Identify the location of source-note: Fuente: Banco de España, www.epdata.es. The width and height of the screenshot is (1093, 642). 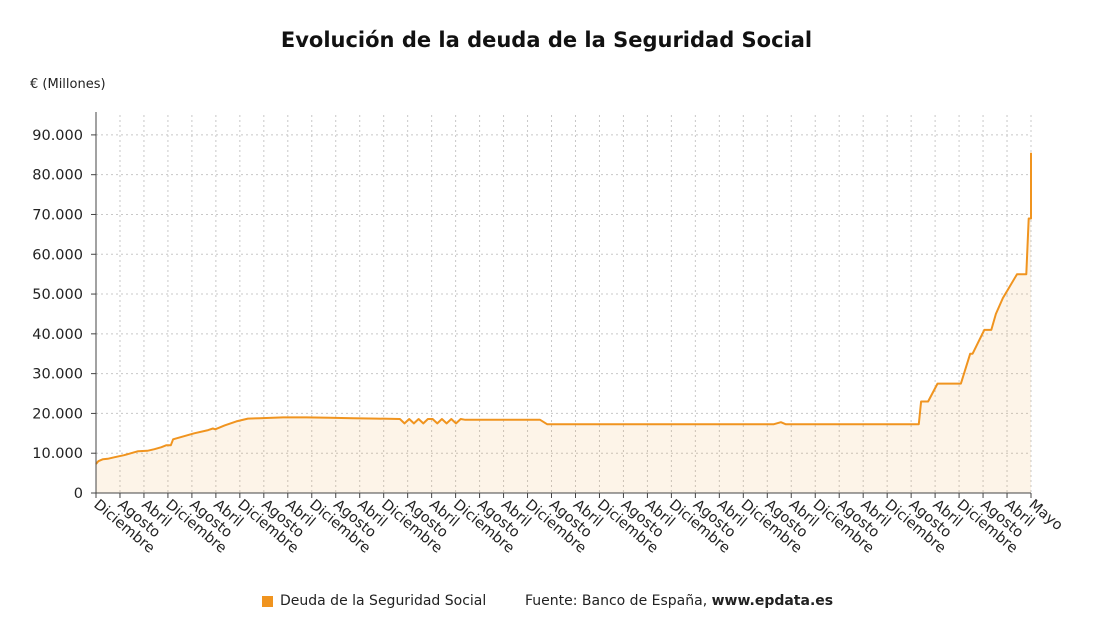
(679, 601).